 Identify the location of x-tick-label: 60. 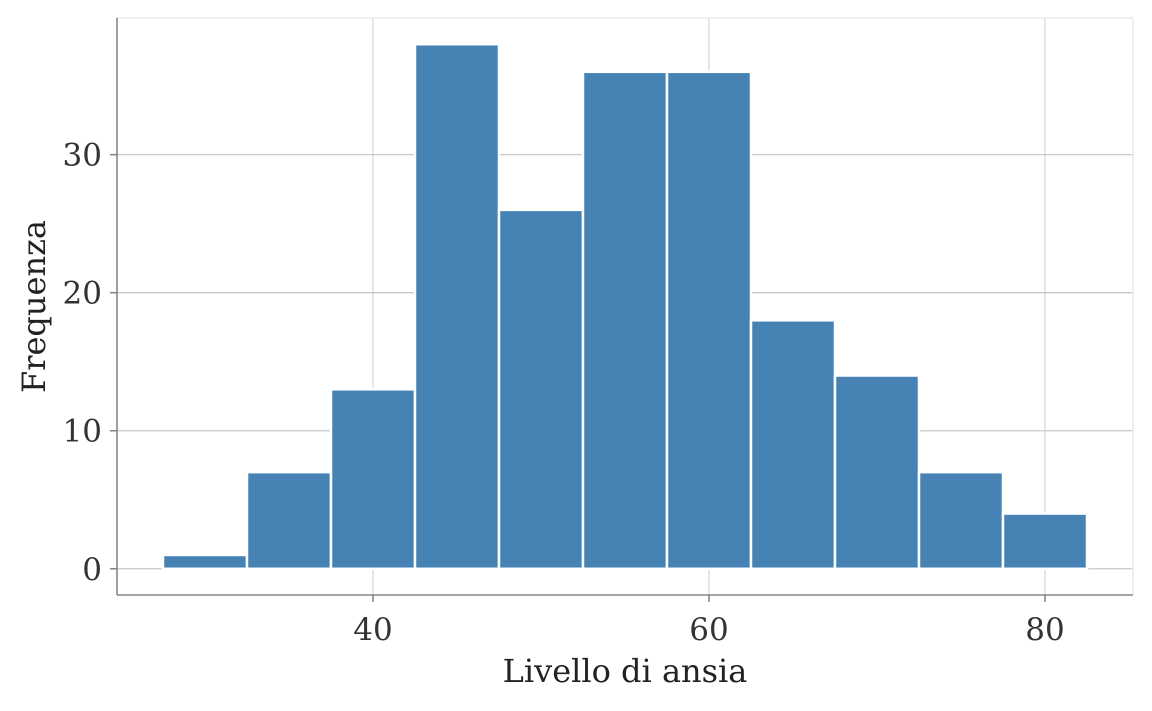
(708, 630).